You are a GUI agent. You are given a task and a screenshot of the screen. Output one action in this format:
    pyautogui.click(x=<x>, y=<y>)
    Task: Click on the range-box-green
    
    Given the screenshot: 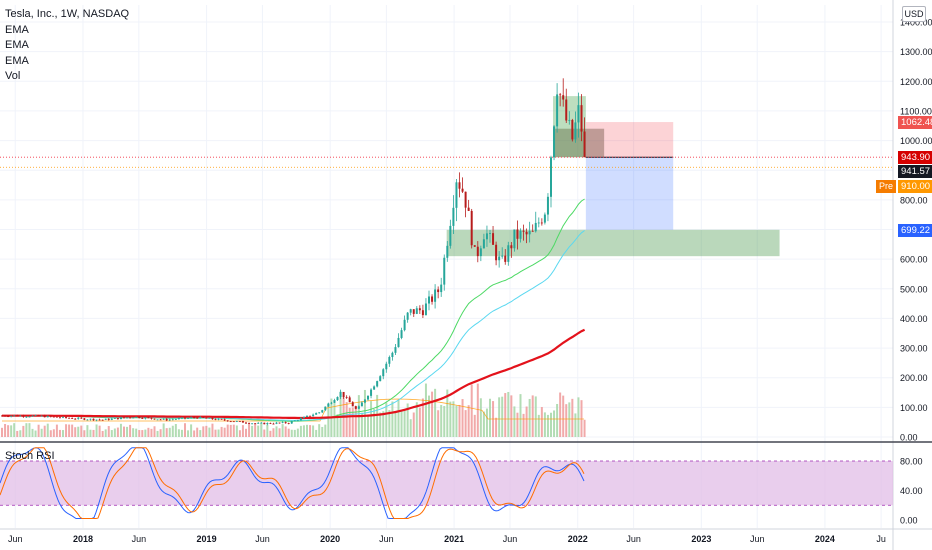 What is the action you would take?
    pyautogui.click(x=569, y=127)
    